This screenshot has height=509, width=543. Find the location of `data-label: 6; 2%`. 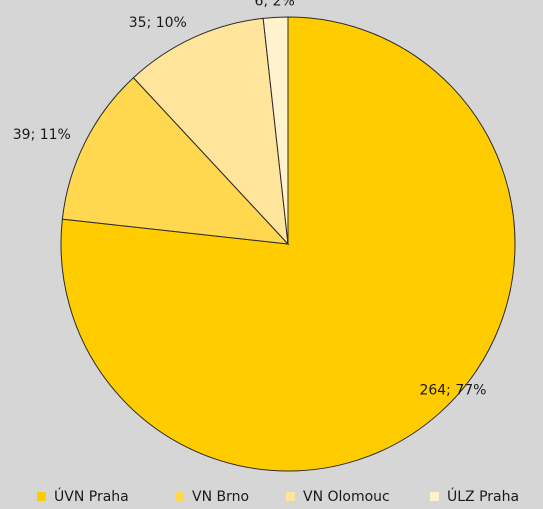

data-label: 6; 2% is located at coordinates (275, 4).